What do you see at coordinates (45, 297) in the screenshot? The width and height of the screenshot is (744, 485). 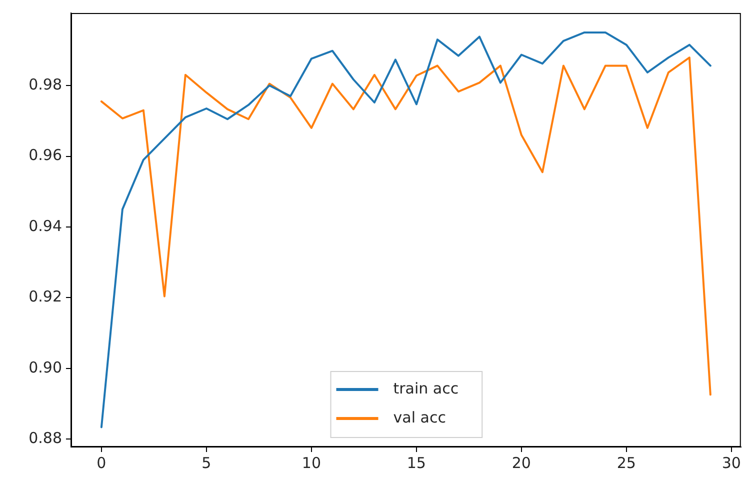 I see `y-tick-label: 0.92` at bounding box center [45, 297].